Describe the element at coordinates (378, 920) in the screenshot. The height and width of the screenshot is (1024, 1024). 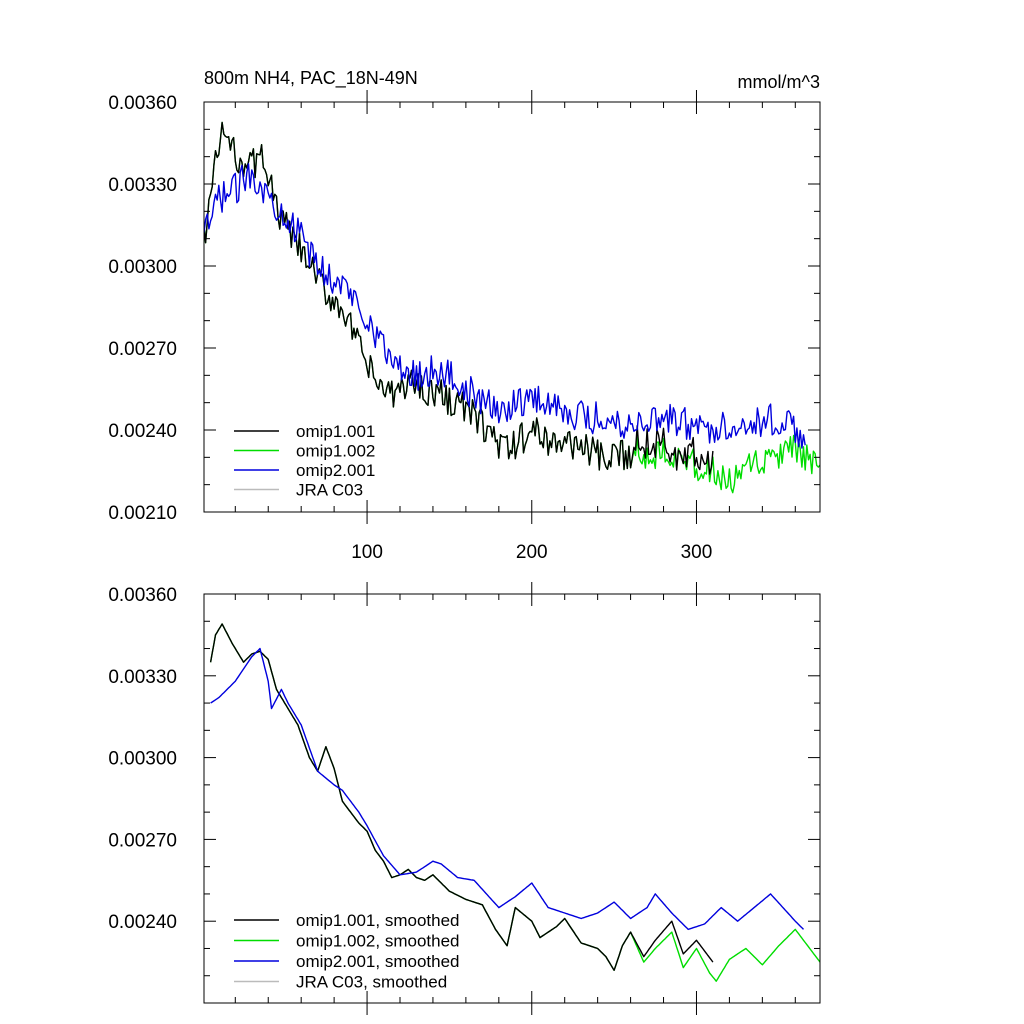
I see `legend-label: omip1.001, smoothed` at that location.